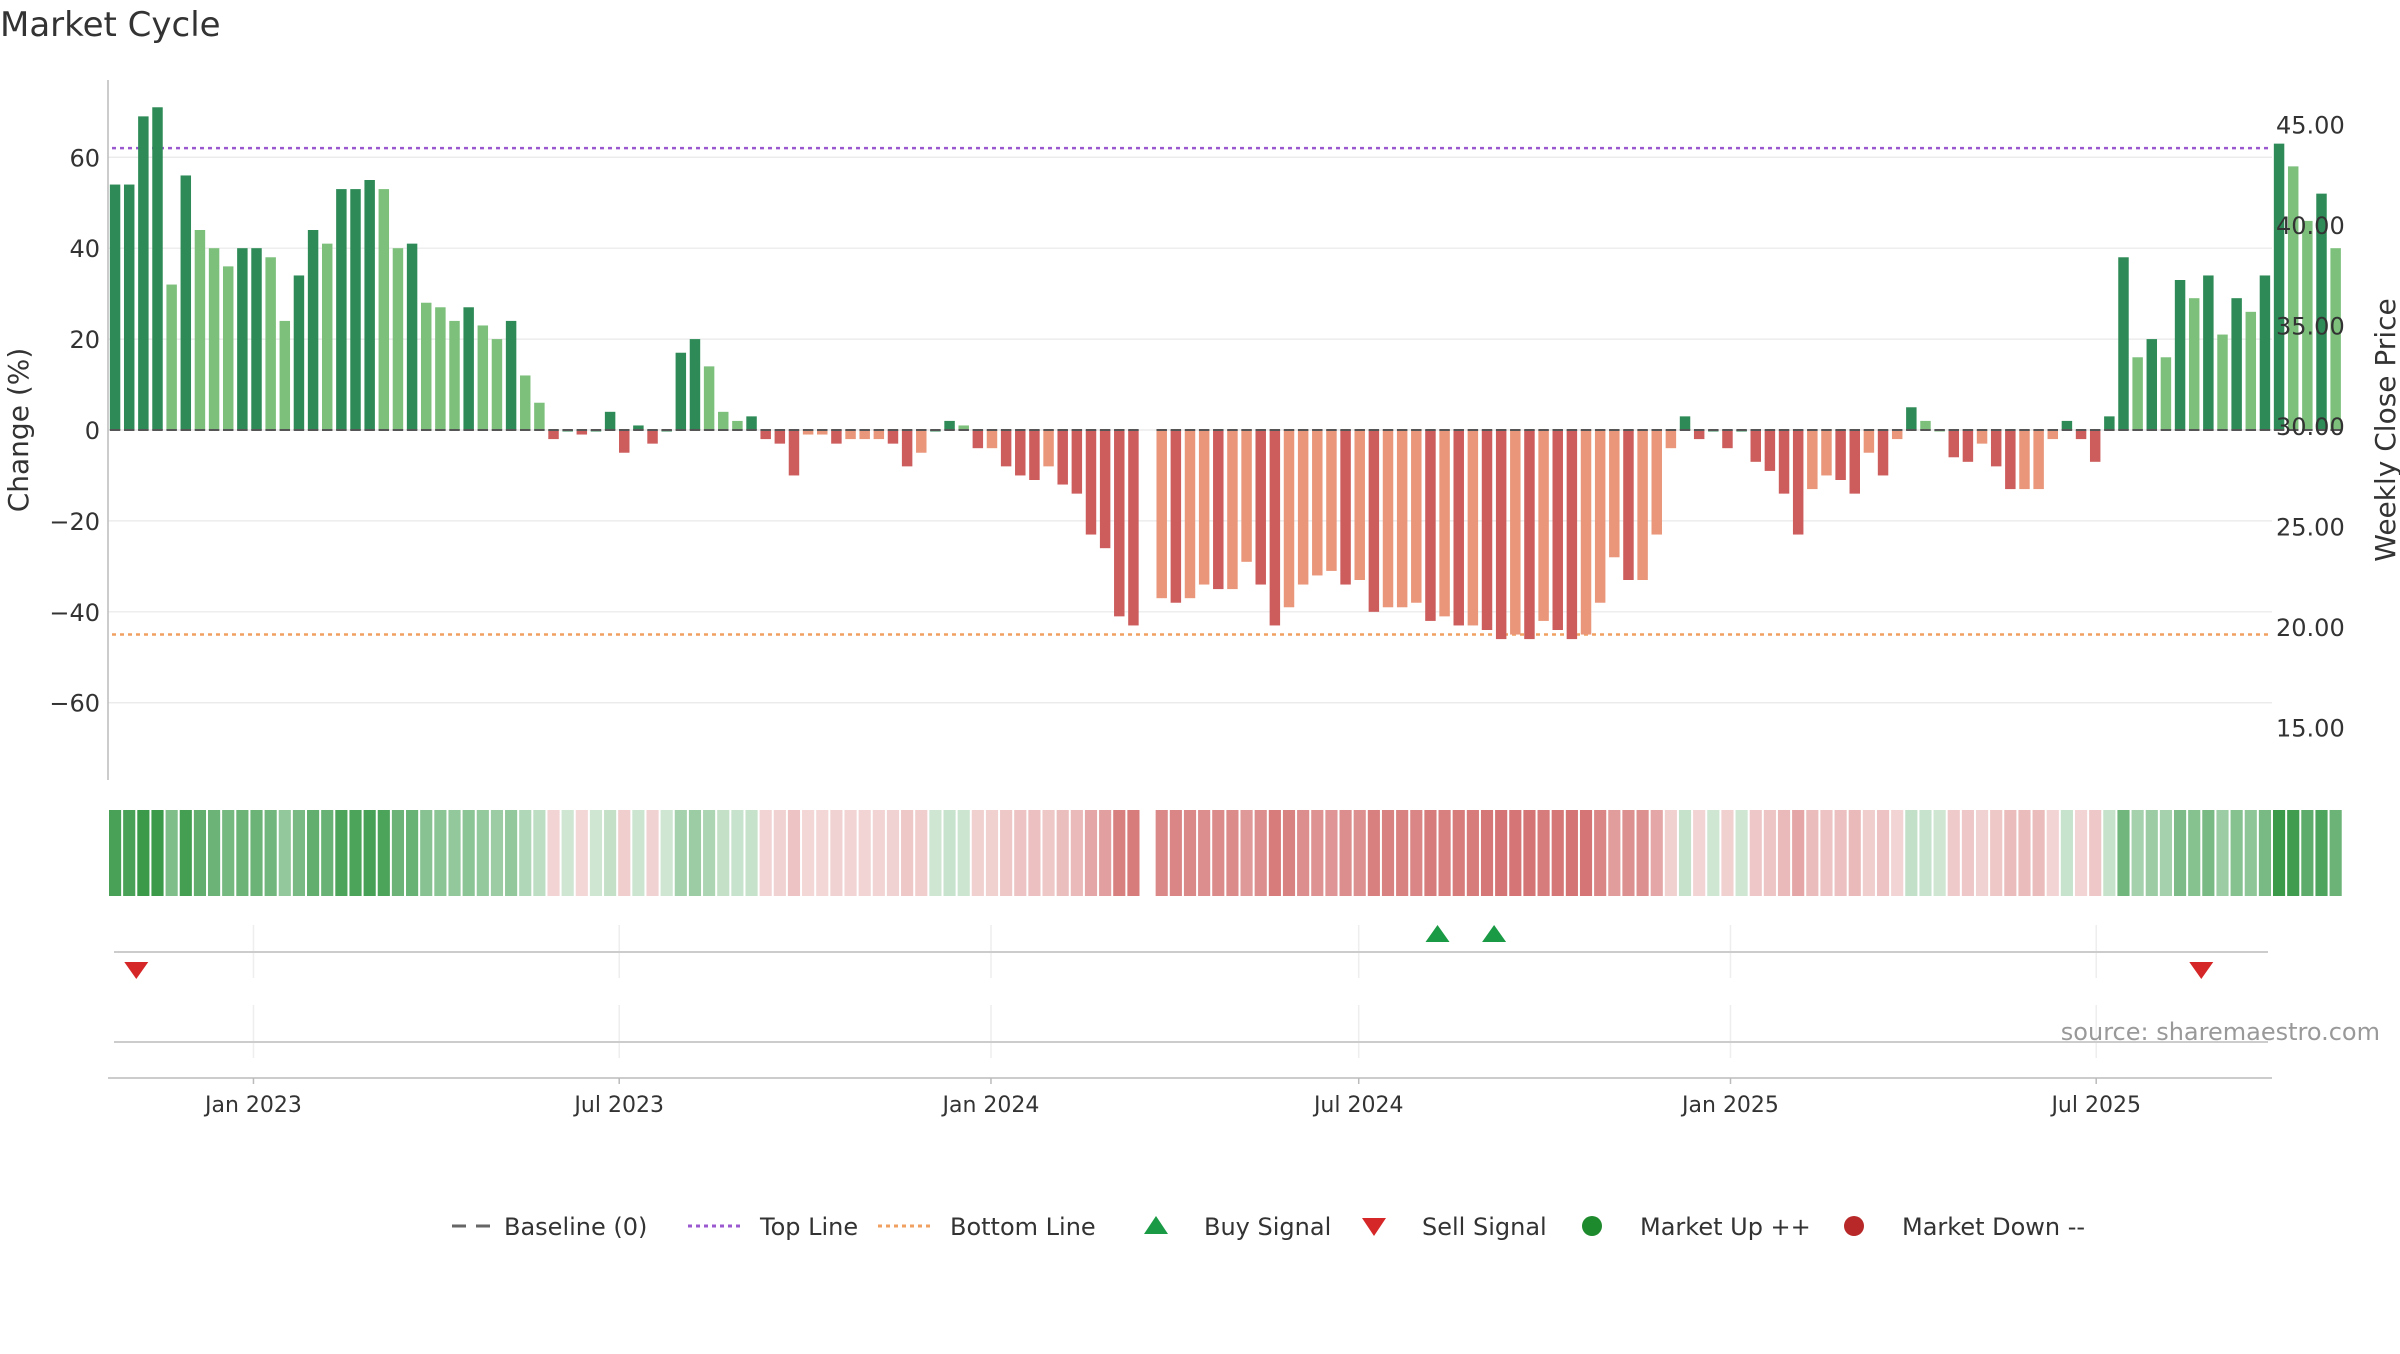  Describe the element at coordinates (2201, 970) in the screenshot. I see `sell-signal-marker` at that location.